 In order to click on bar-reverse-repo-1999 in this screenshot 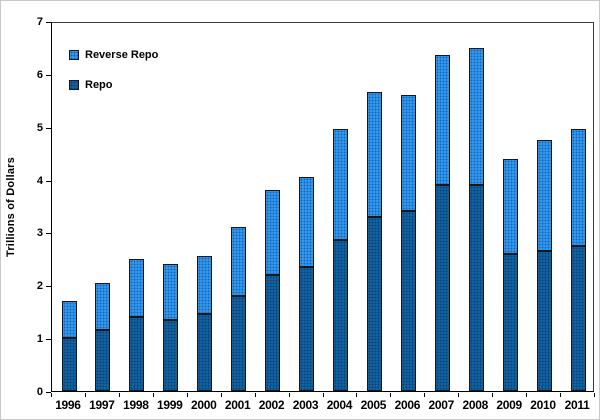, I will do `click(171, 292)`.